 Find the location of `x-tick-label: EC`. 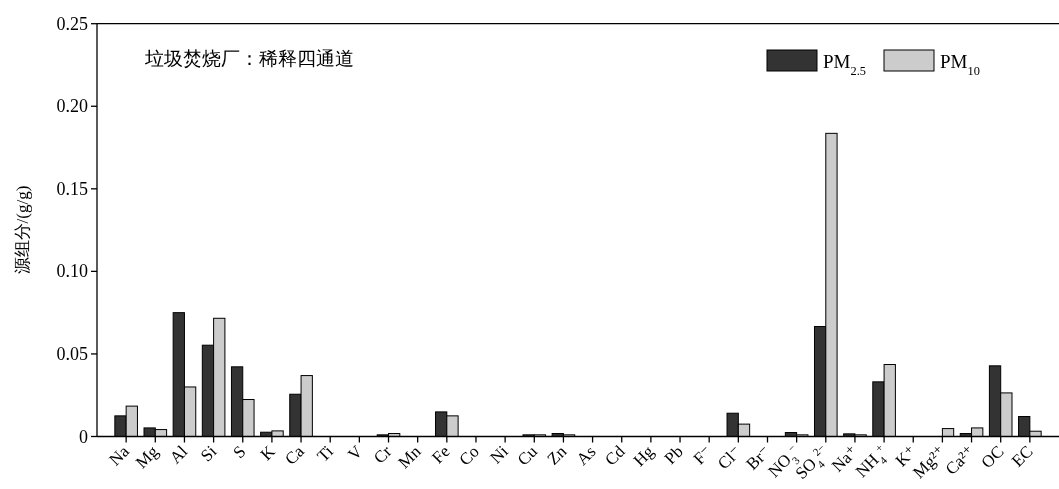

x-tick-label: EC is located at coordinates (1022, 456).